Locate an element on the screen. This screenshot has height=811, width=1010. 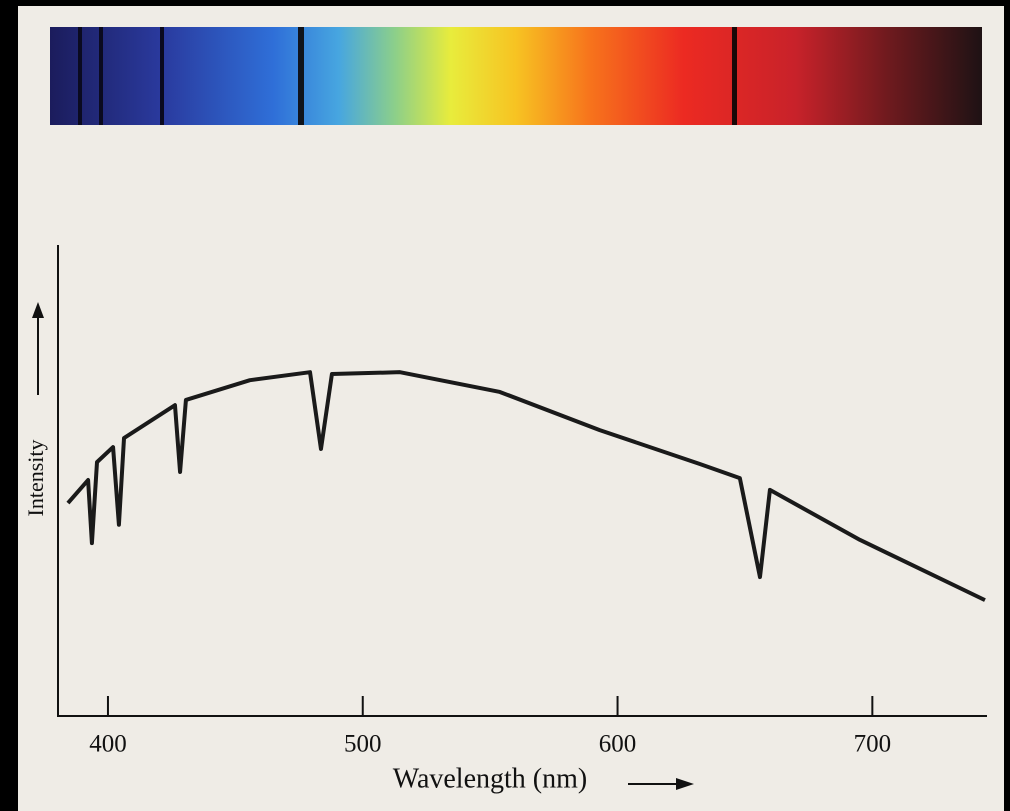
spectrum-bar is located at coordinates (516, 76).